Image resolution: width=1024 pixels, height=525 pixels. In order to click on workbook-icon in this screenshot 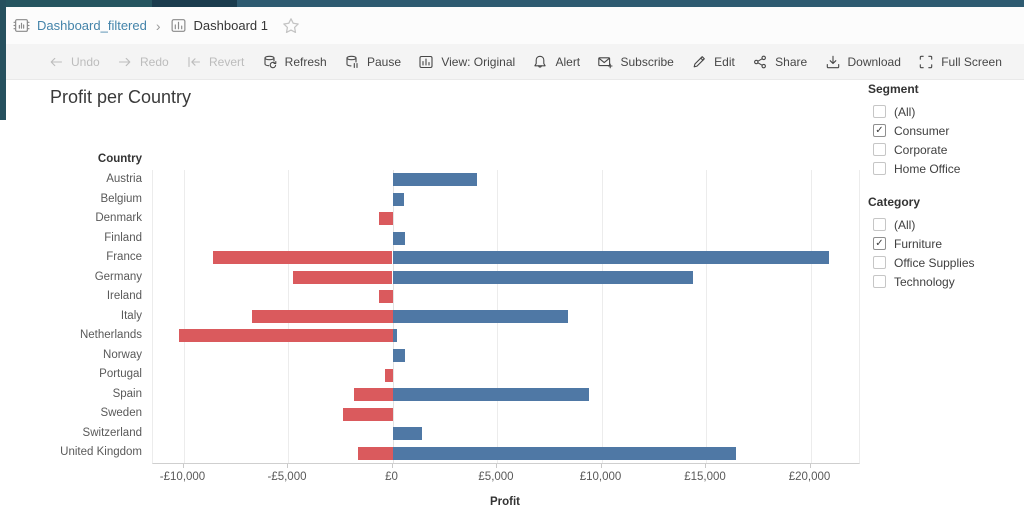, I will do `click(21, 25)`.